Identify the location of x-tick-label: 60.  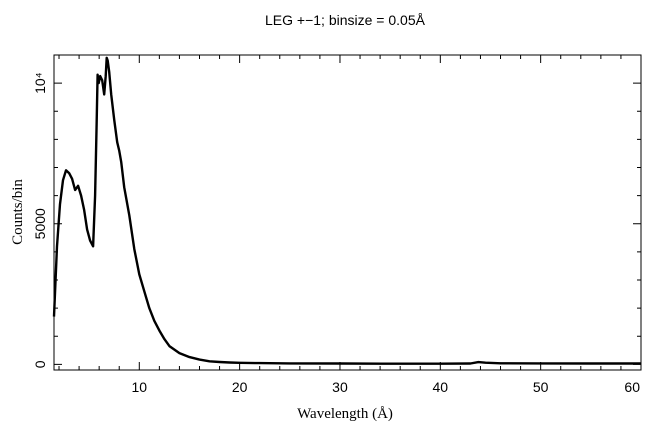
(632, 387).